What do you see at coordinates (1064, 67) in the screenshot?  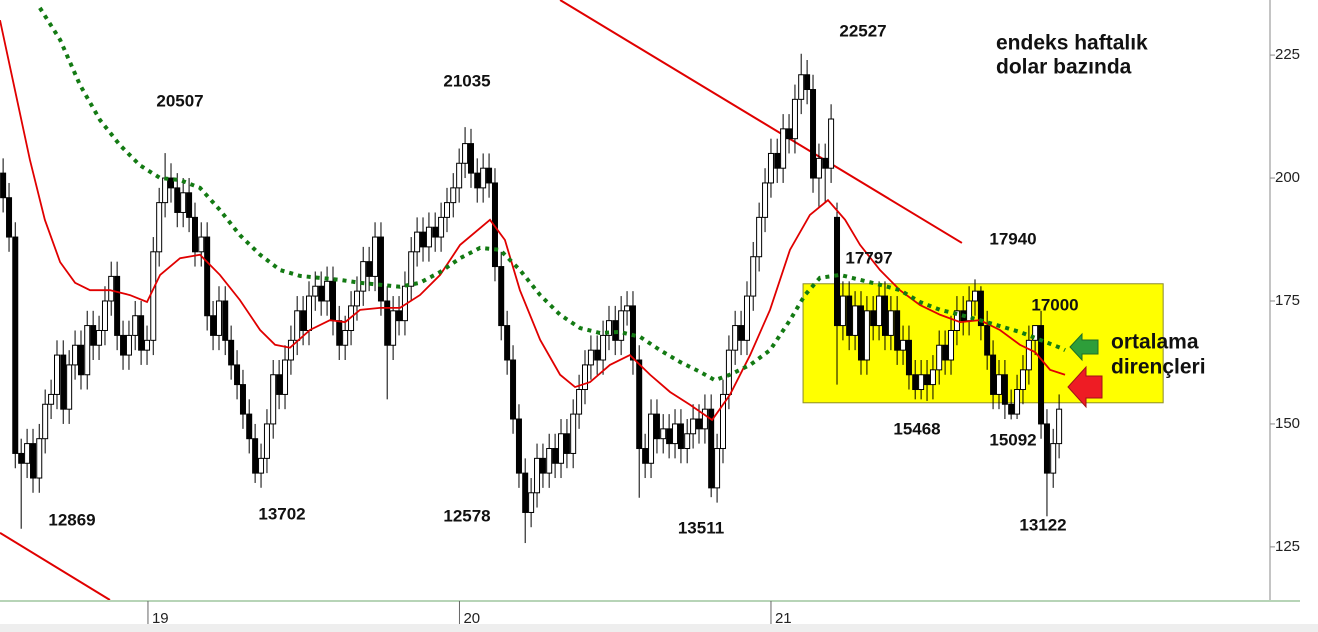 I see `title-line: dolar bazında` at bounding box center [1064, 67].